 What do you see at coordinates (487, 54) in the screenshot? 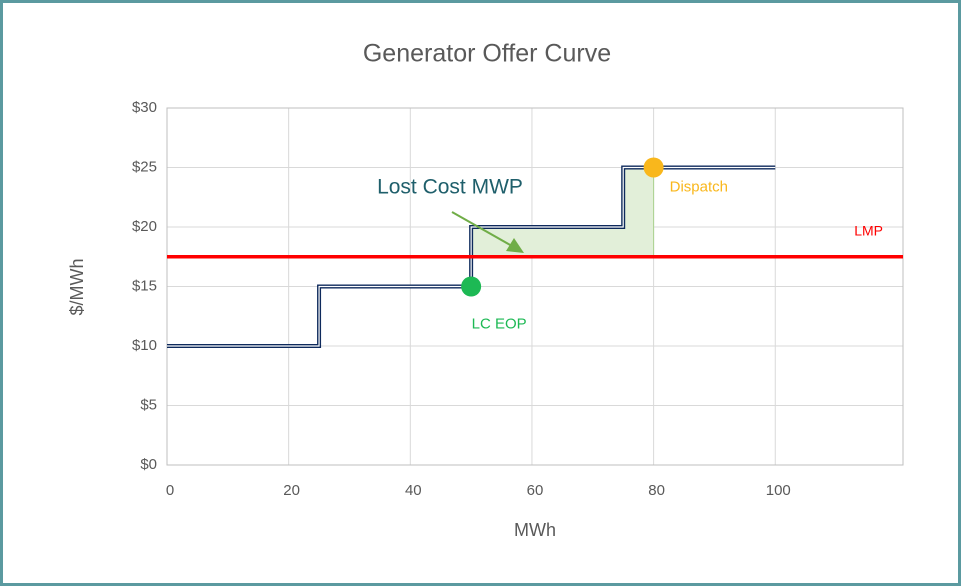
I see `chart-title: Generator Offer Curve` at bounding box center [487, 54].